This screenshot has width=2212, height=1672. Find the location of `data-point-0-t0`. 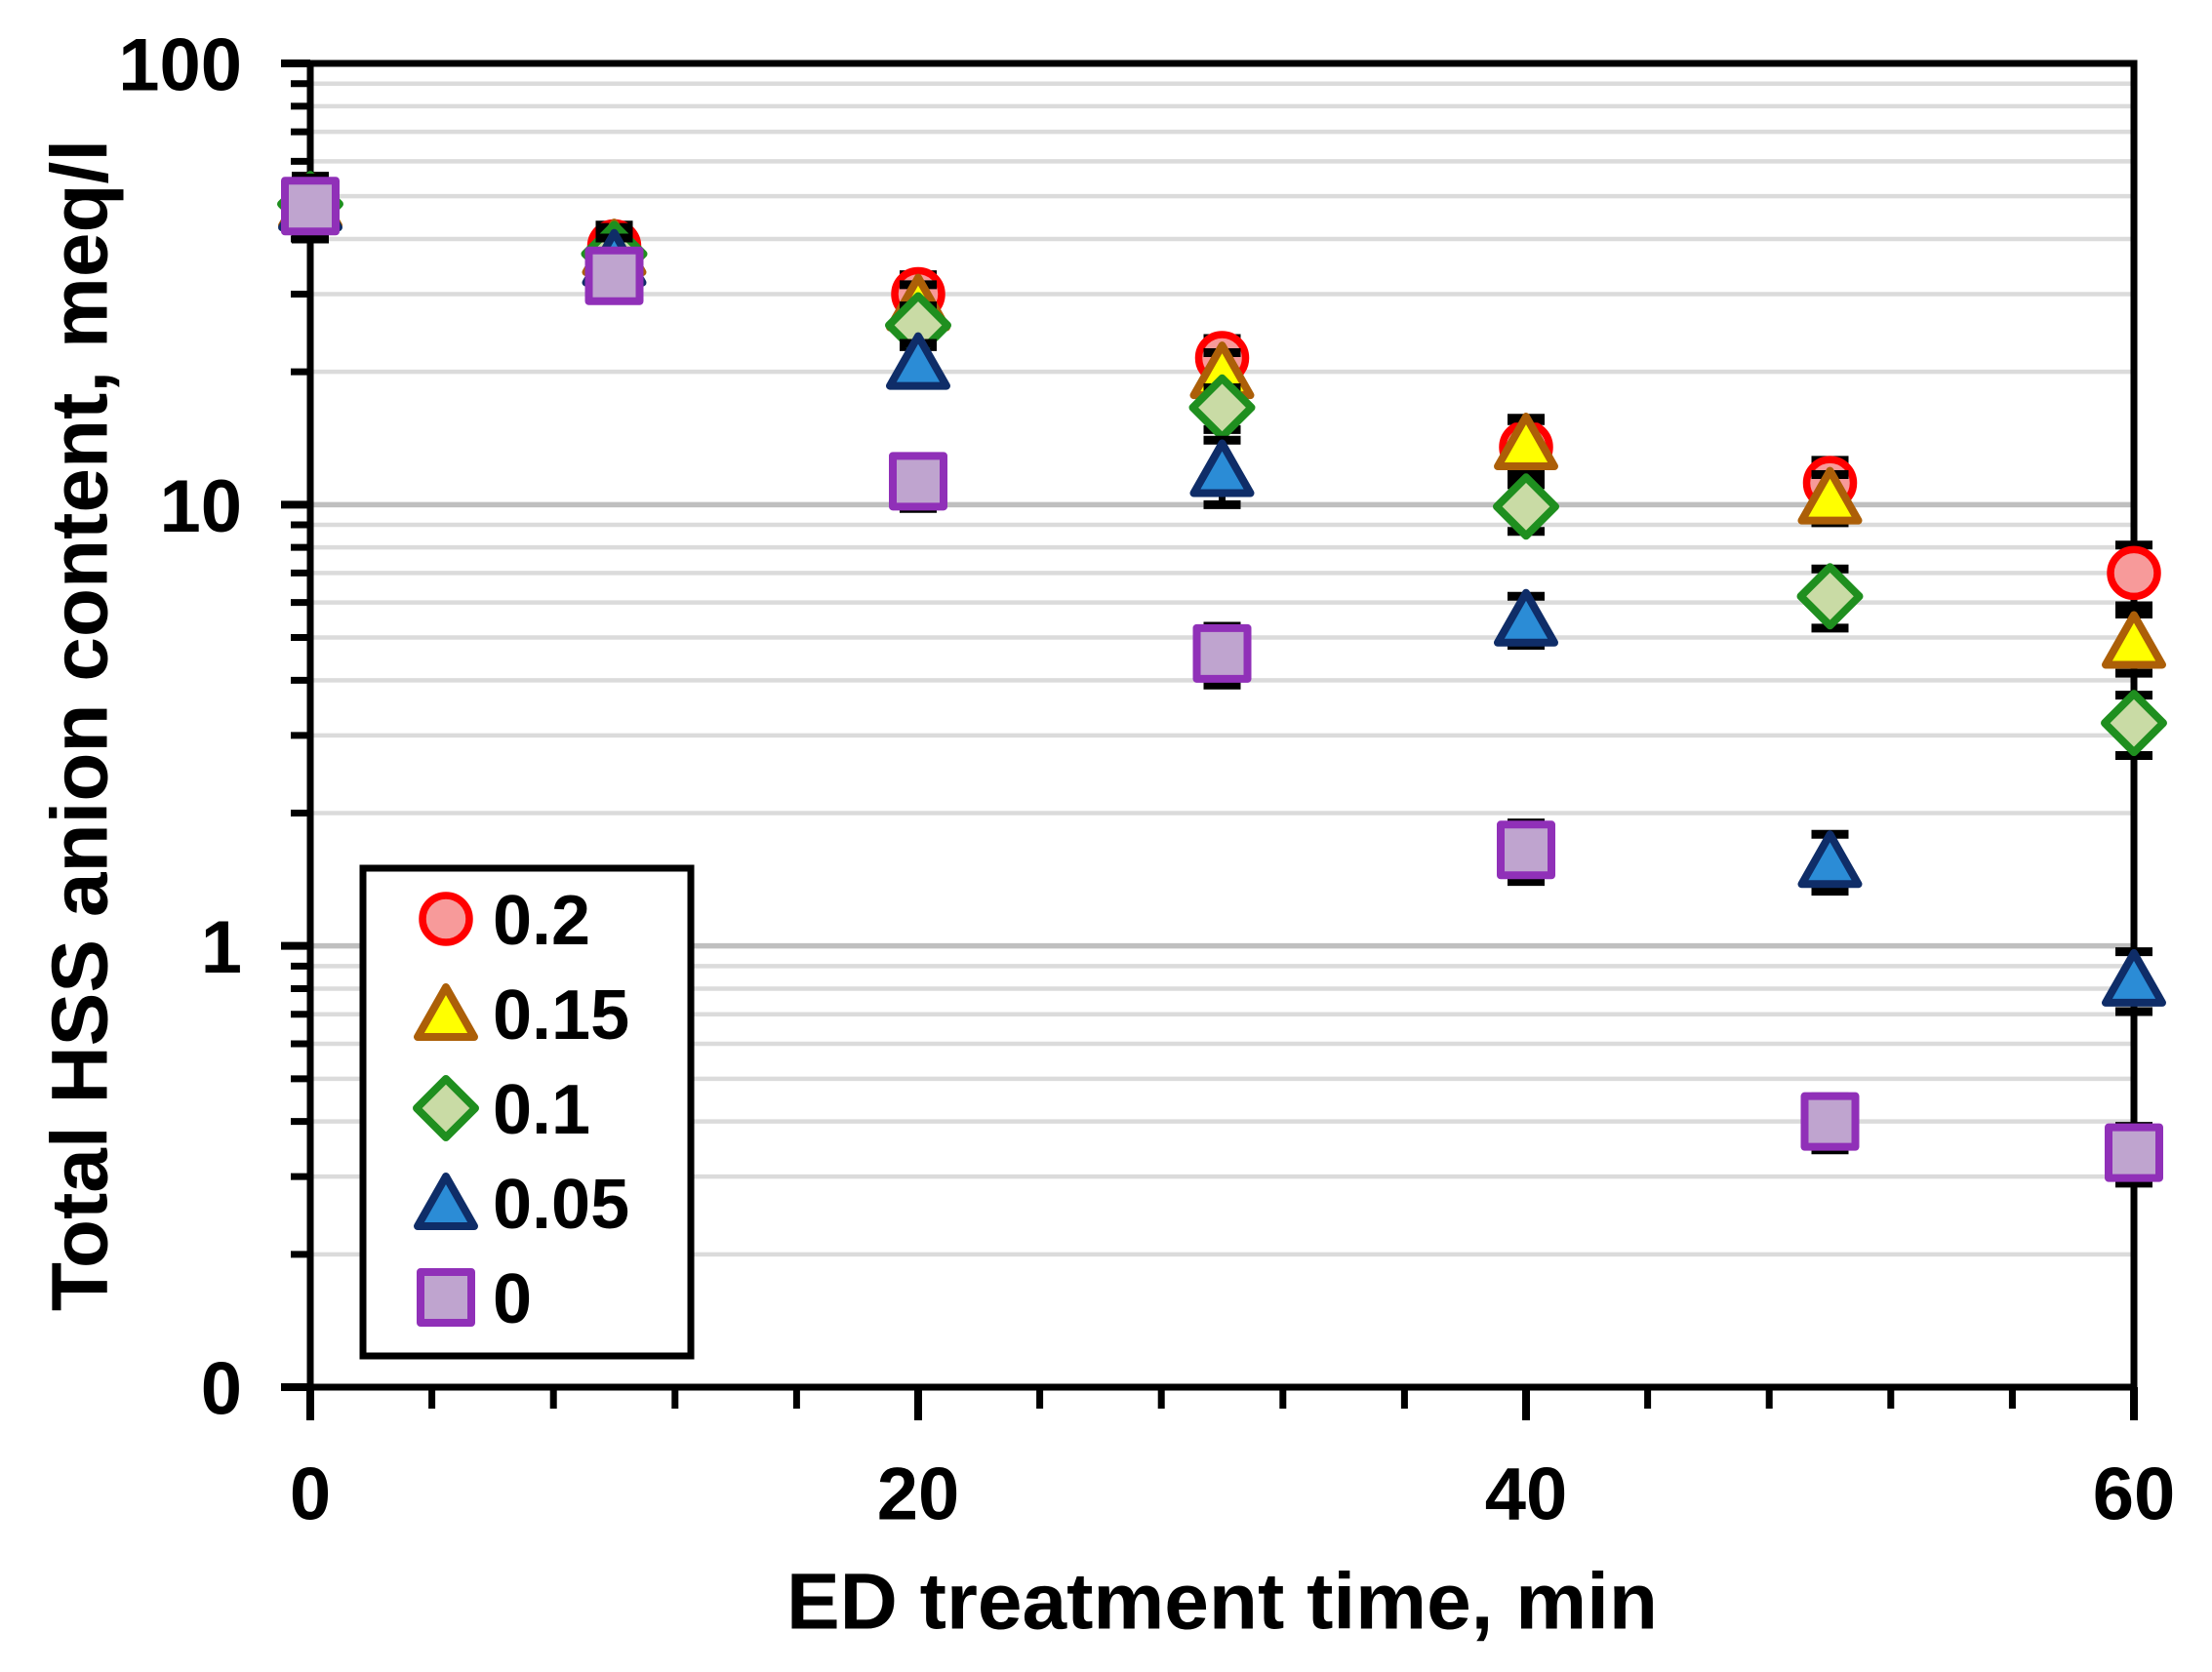

data-point-0-t0 is located at coordinates (310, 206).